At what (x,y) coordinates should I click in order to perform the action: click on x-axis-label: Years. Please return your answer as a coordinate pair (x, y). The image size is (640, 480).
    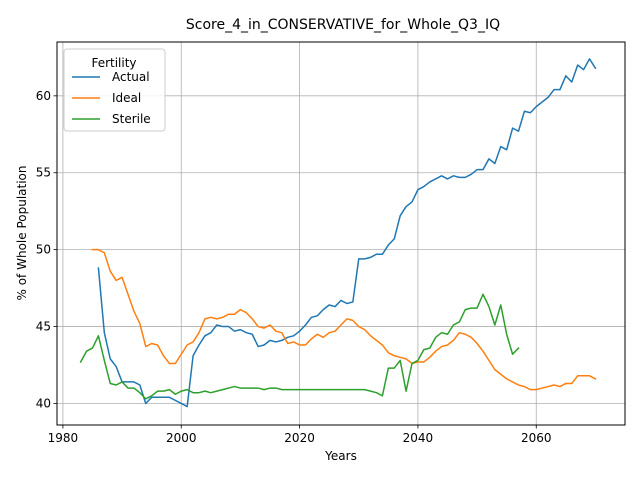
    Looking at the image, I should click on (340, 456).